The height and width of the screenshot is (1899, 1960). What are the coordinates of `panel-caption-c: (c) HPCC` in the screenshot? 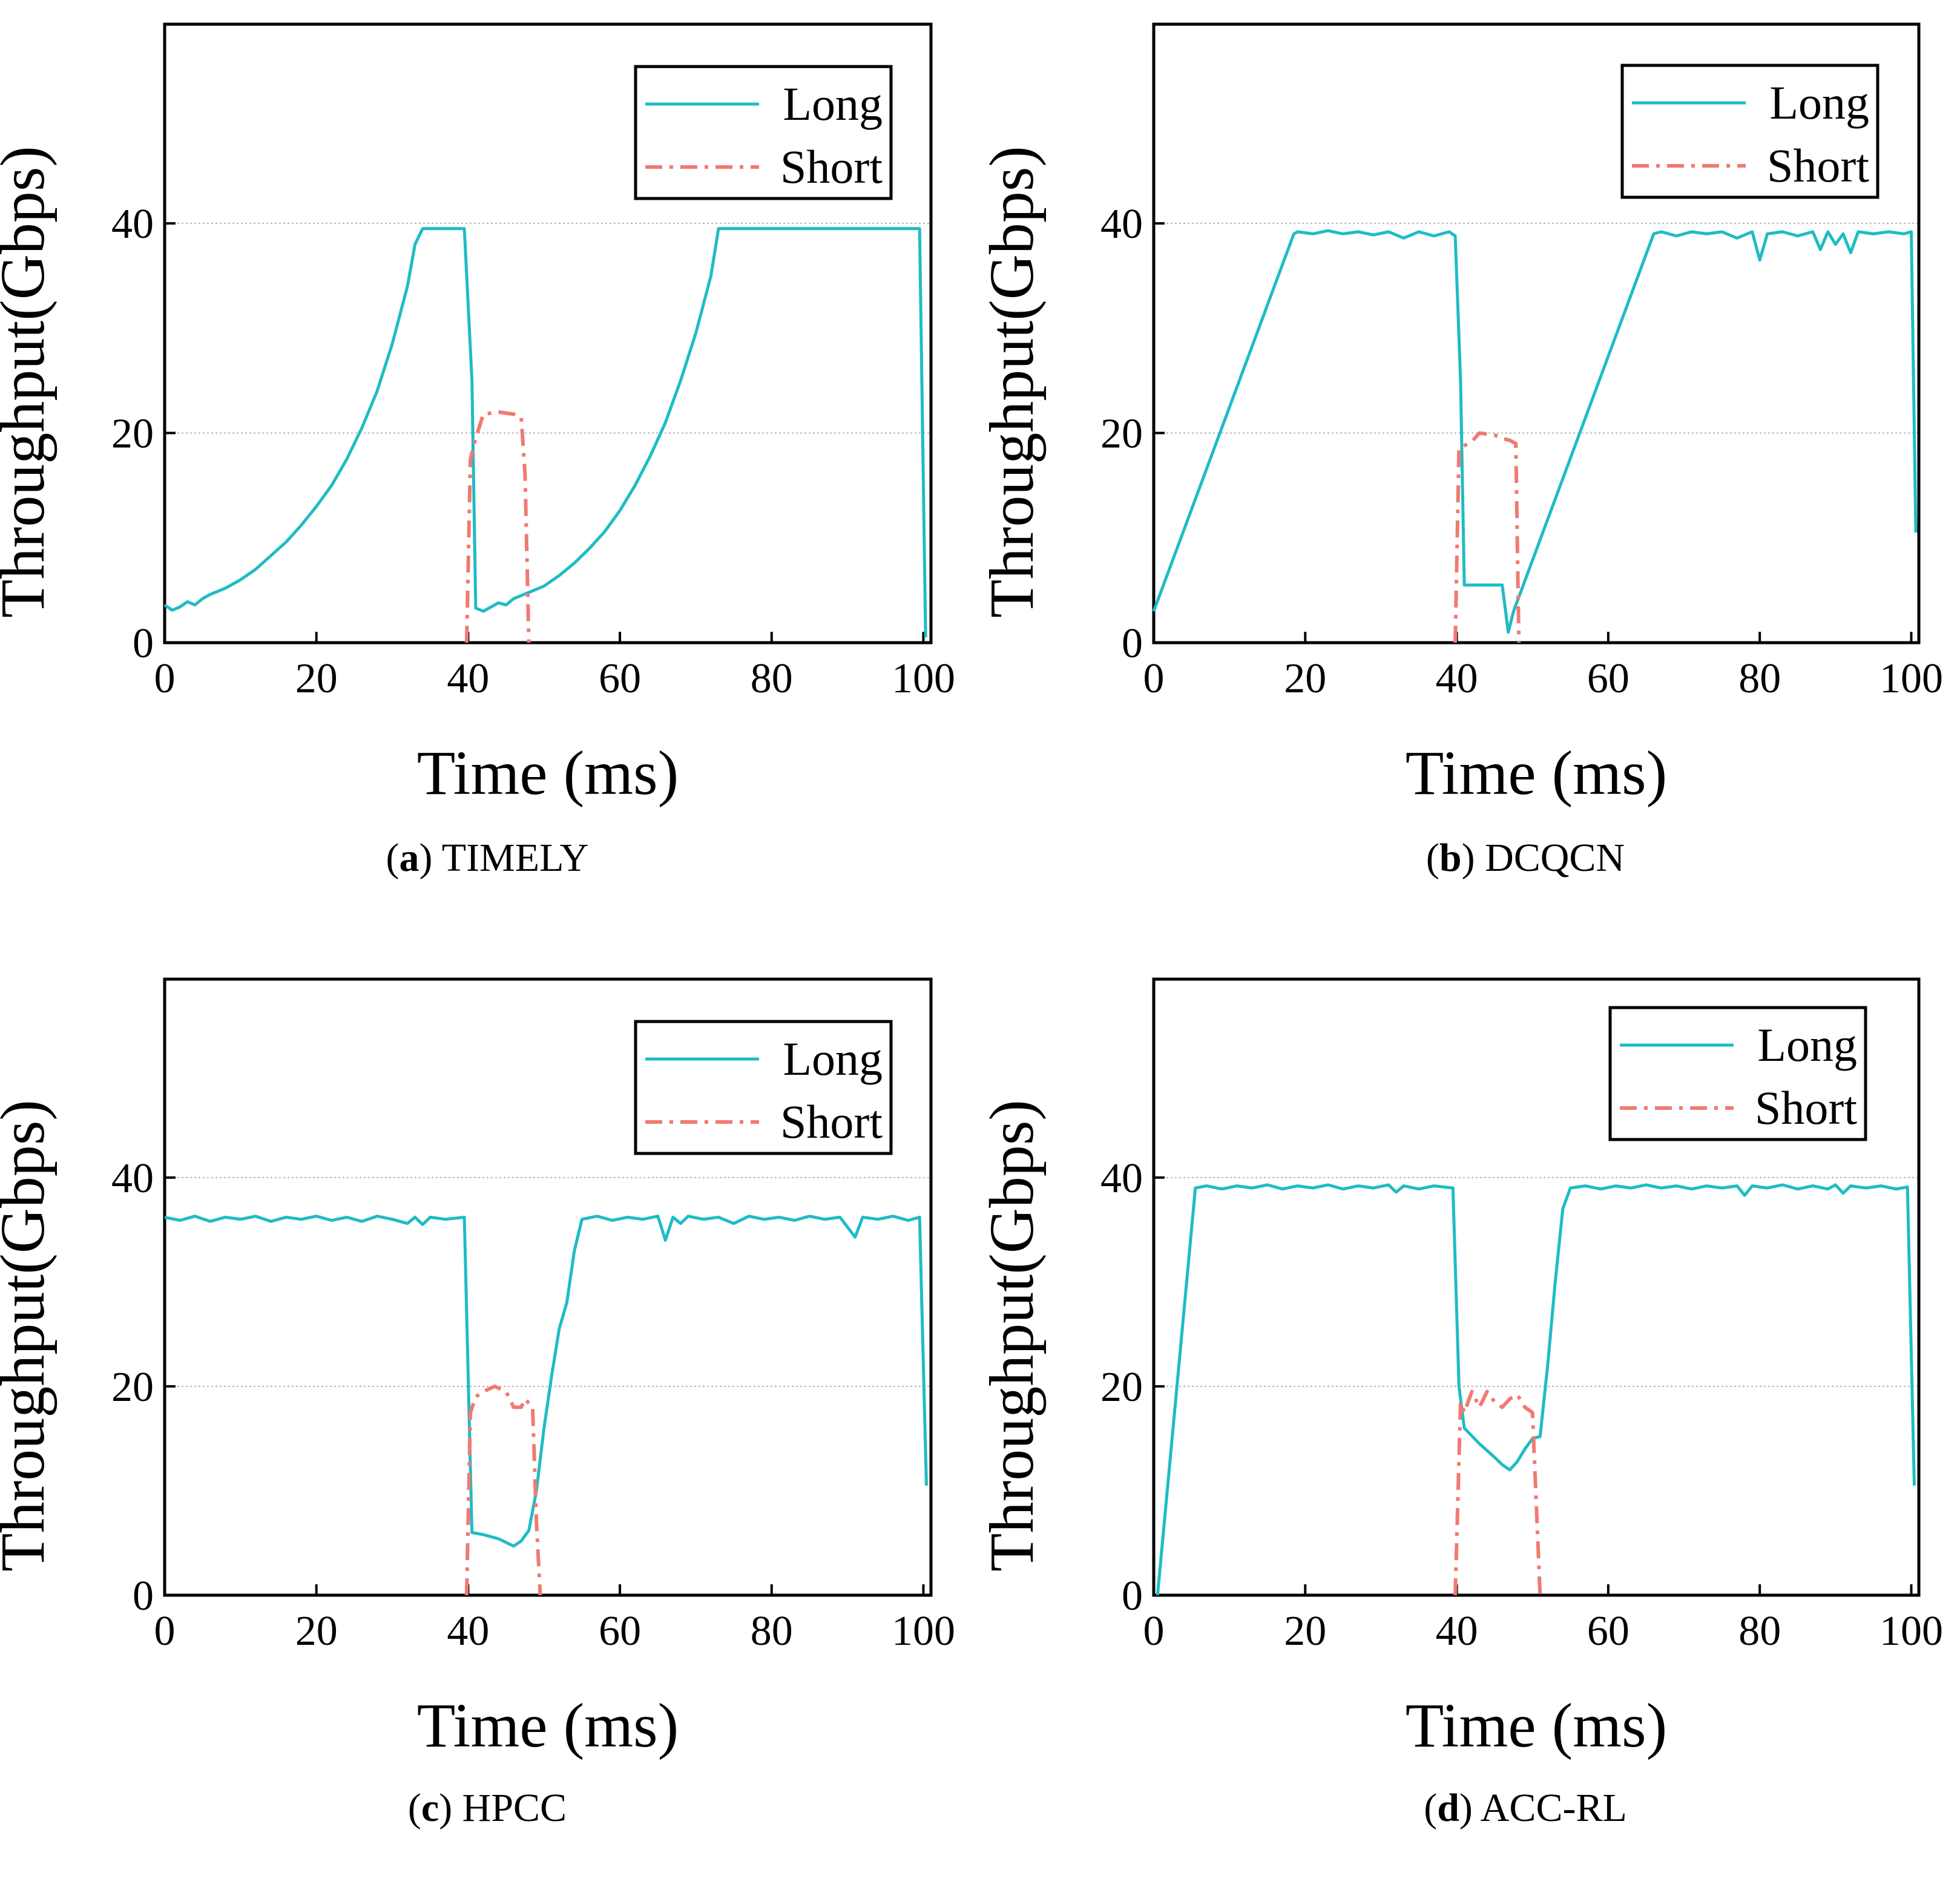 It's located at (487, 1808).